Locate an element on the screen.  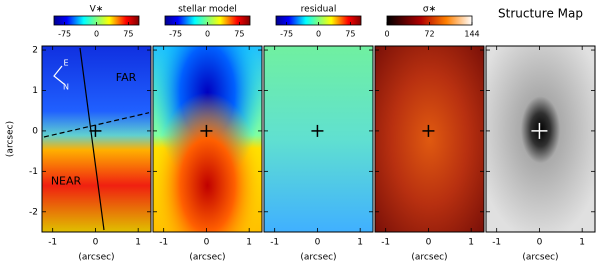
y-tick-label: 0 is located at coordinates (35, 131).